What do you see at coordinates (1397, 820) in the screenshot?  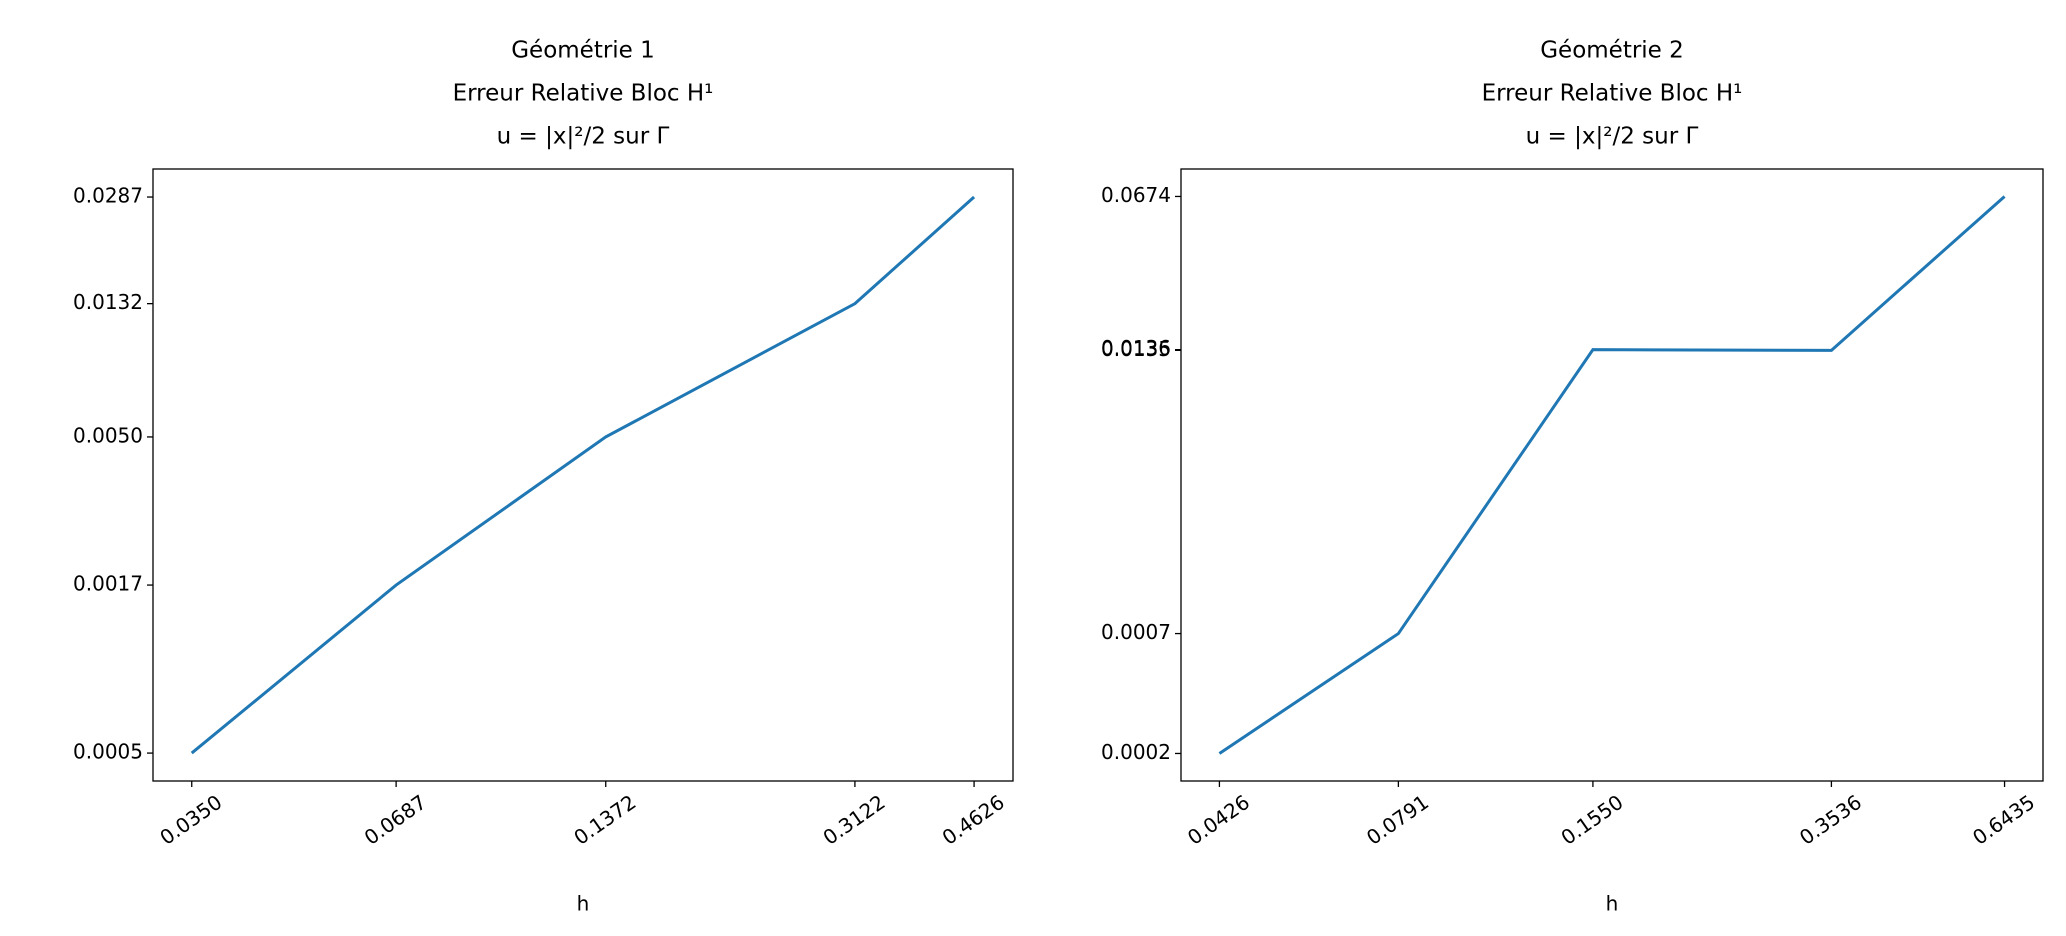 I see `x-tick-label: 0.0791` at bounding box center [1397, 820].